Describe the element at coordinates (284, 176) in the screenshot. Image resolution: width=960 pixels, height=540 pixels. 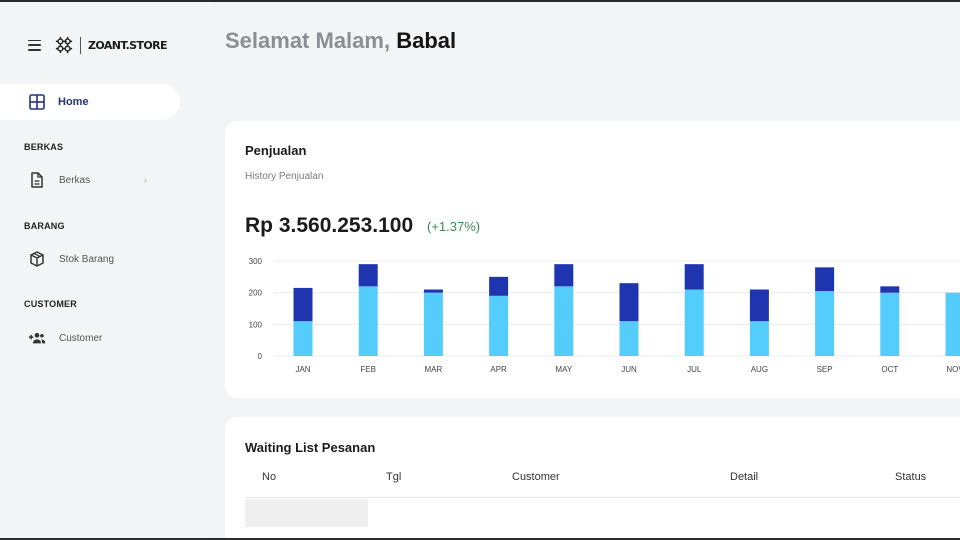
I see `sales-subtitle: History Penjualan` at that location.